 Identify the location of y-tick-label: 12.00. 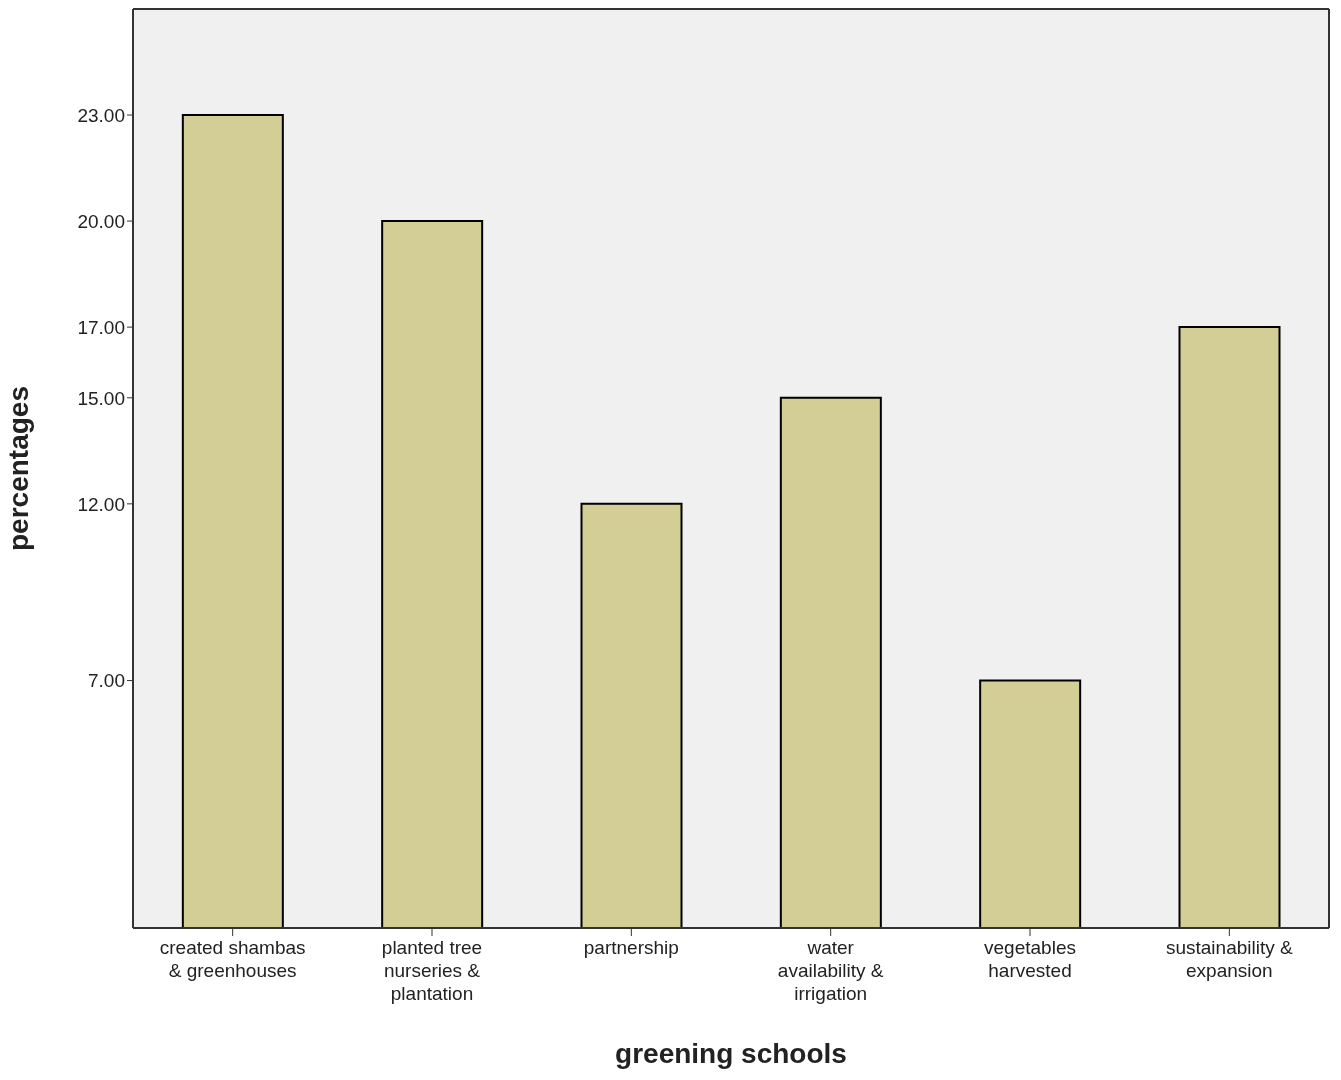
(101, 504).